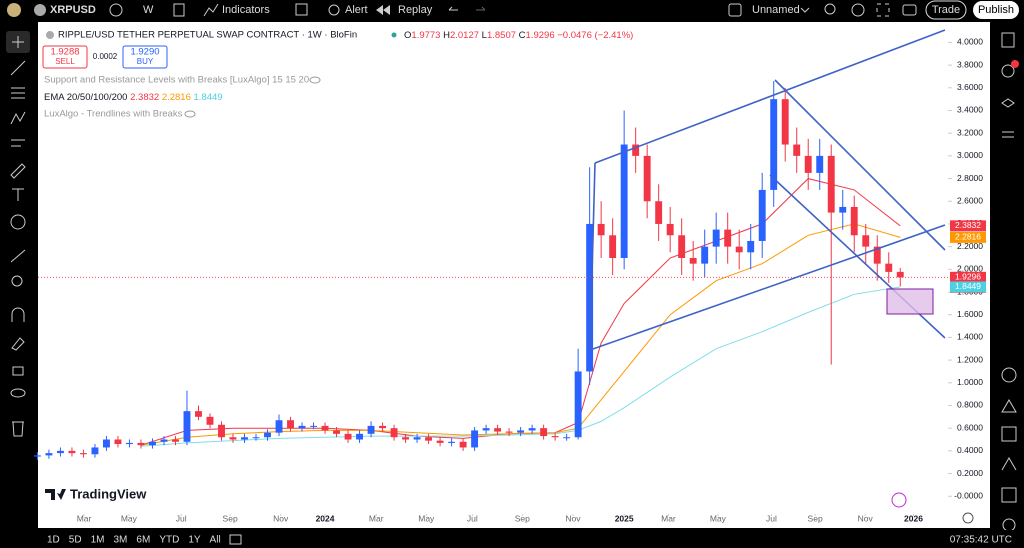  I want to click on add-symbol, so click(116, 10).